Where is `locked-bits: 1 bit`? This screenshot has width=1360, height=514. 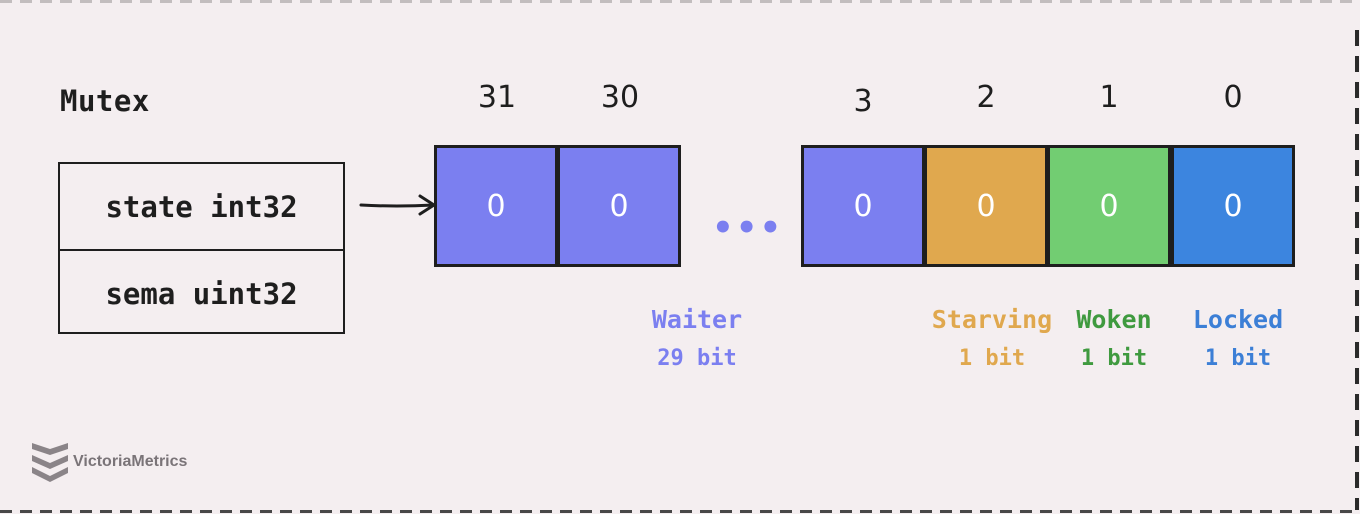
locked-bits: 1 bit is located at coordinates (1238, 358).